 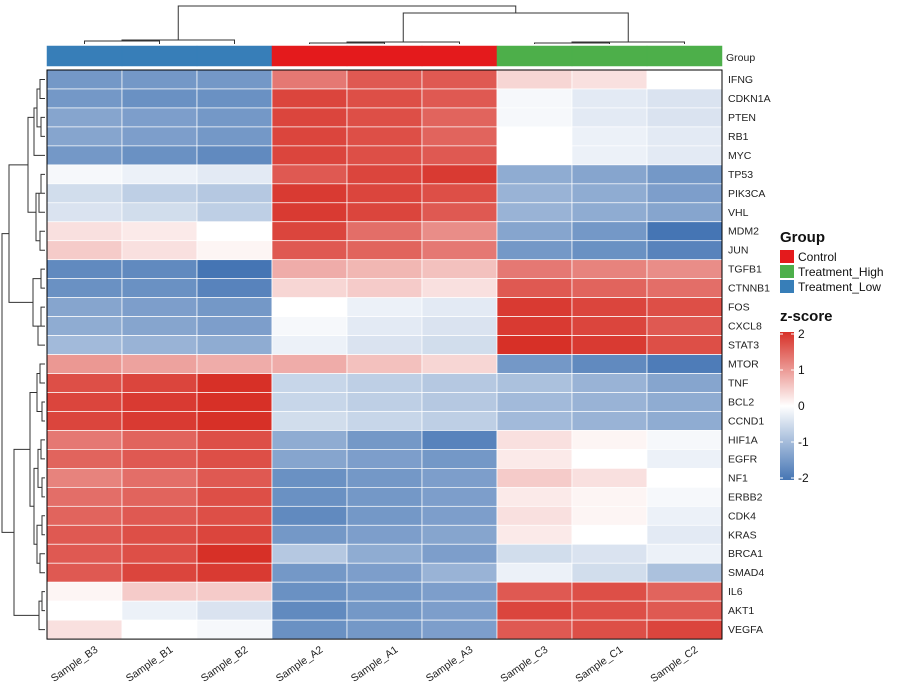 I want to click on colorbar-gradient, so click(x=787, y=406).